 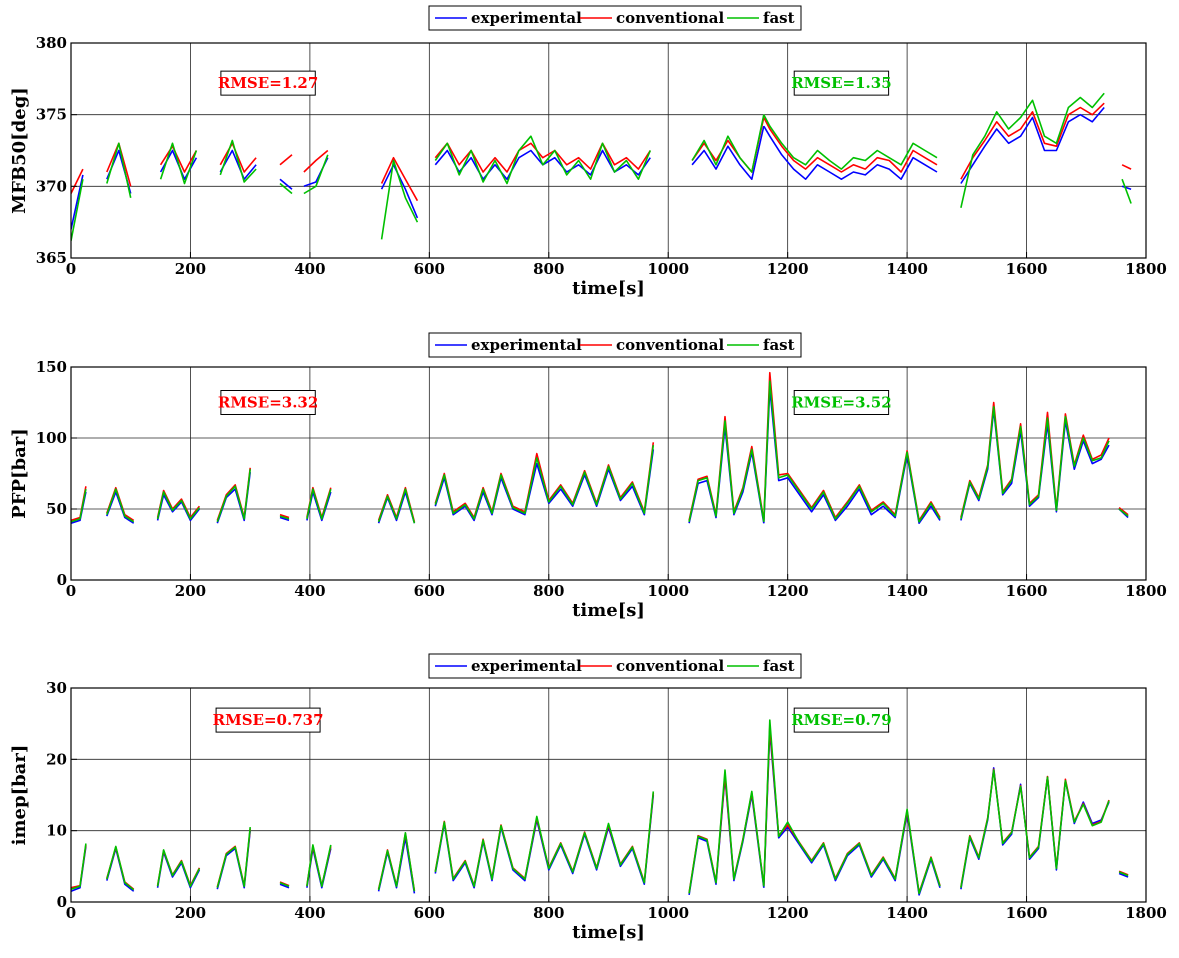 I want to click on x-tick-label: 200, so click(x=190, y=913).